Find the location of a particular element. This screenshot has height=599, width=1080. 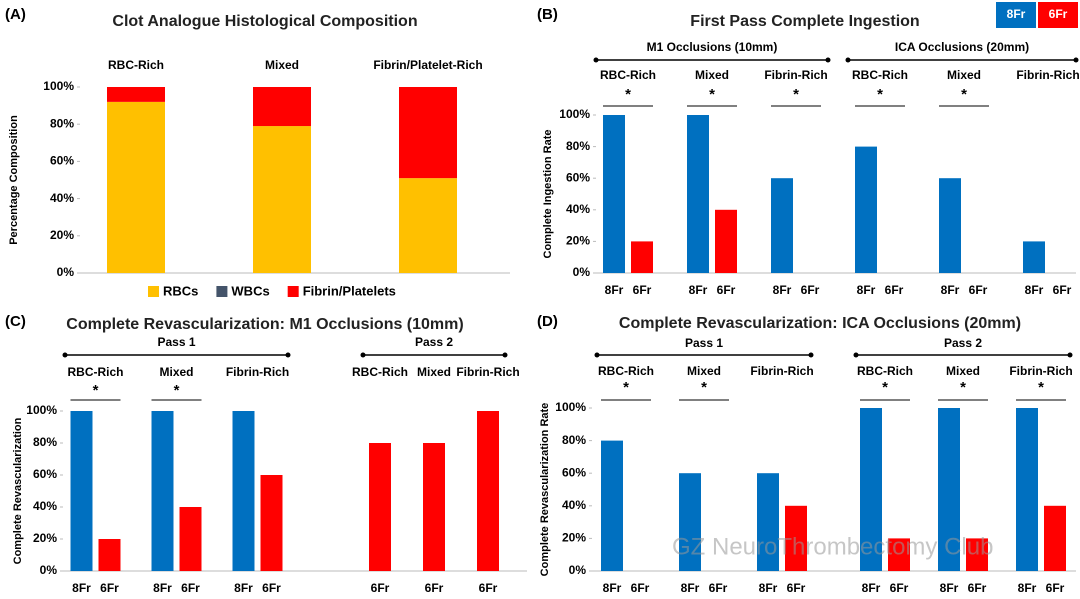

chart-title: Clot Analogue Histological Composition is located at coordinates (264, 21).